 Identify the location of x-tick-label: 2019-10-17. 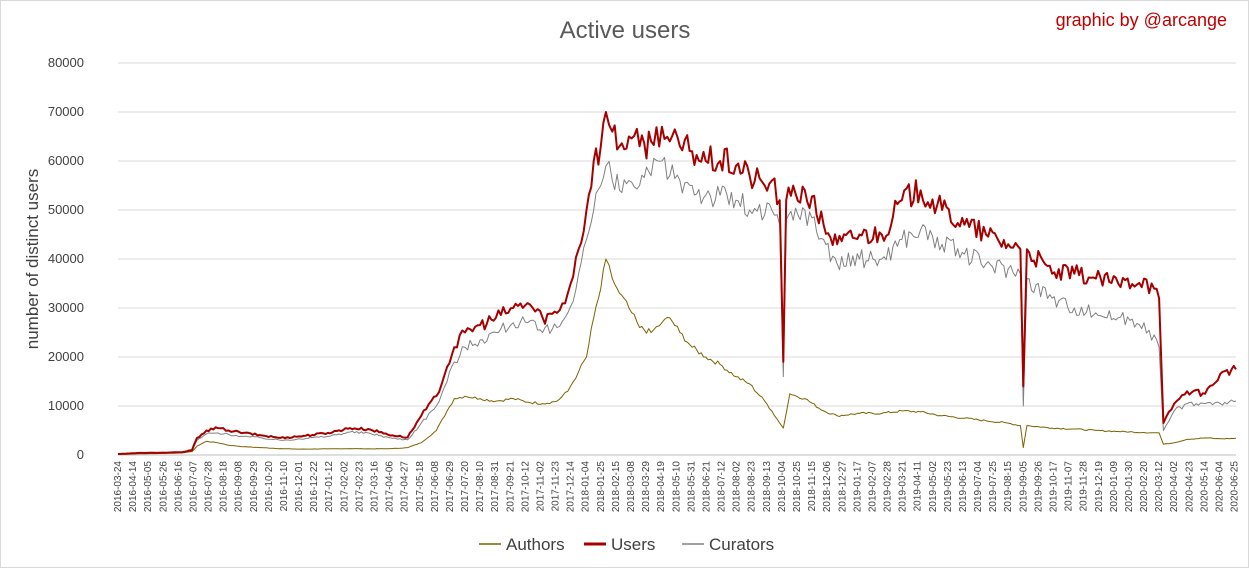
(1054, 487).